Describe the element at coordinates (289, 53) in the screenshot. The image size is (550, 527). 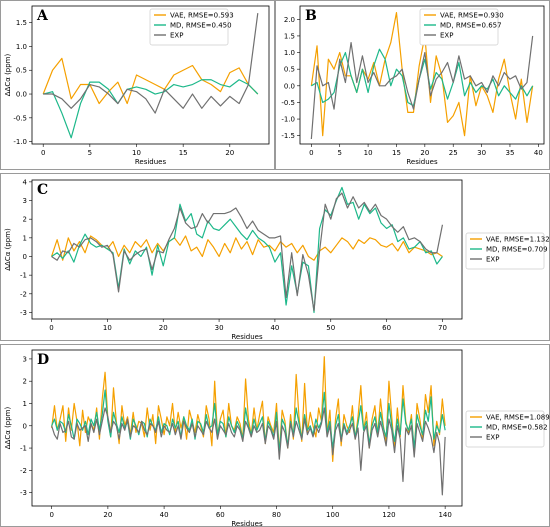
I see `y-tick-label: 1.0` at that location.